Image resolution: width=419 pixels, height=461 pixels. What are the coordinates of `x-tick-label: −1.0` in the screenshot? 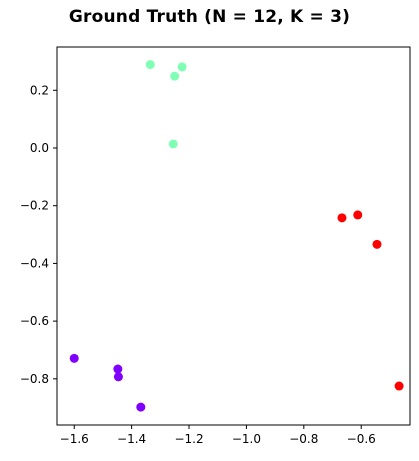 It's located at (246, 439).